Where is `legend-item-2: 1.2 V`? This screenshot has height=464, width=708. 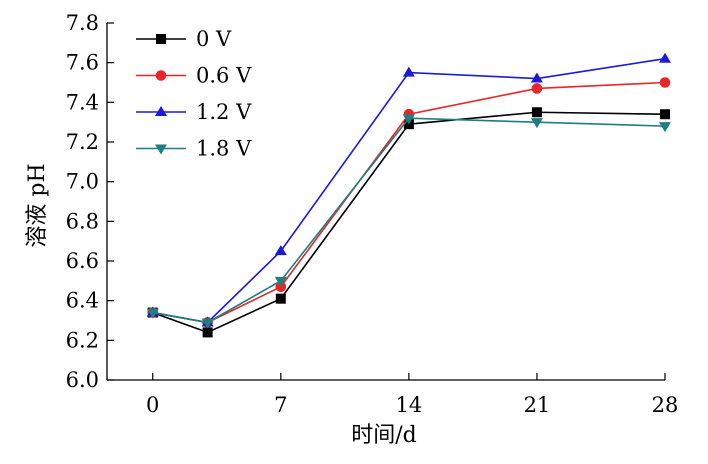 legend-item-2: 1.2 V is located at coordinates (194, 112).